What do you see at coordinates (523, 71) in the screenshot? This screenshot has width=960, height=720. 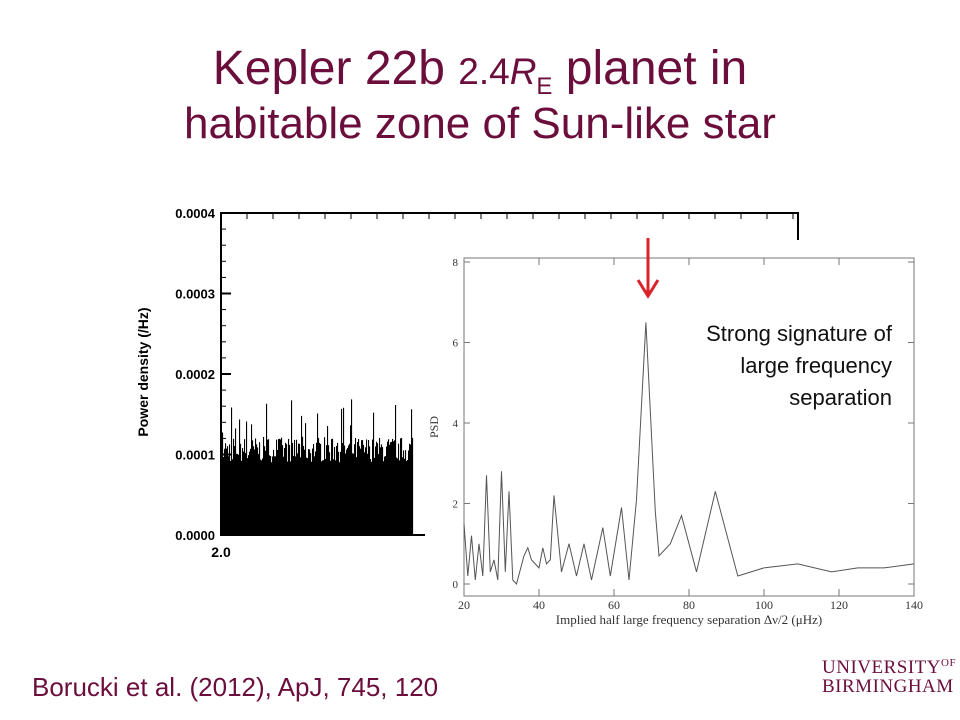 I see `title-radius-symbol: R` at bounding box center [523, 71].